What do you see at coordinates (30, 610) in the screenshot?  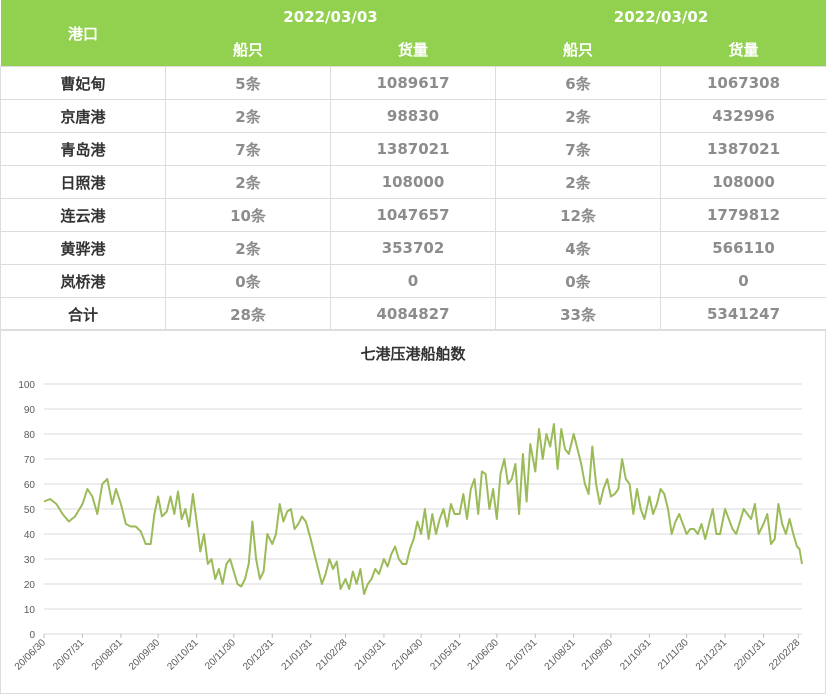 I see `y-tick-label: 10` at bounding box center [30, 610].